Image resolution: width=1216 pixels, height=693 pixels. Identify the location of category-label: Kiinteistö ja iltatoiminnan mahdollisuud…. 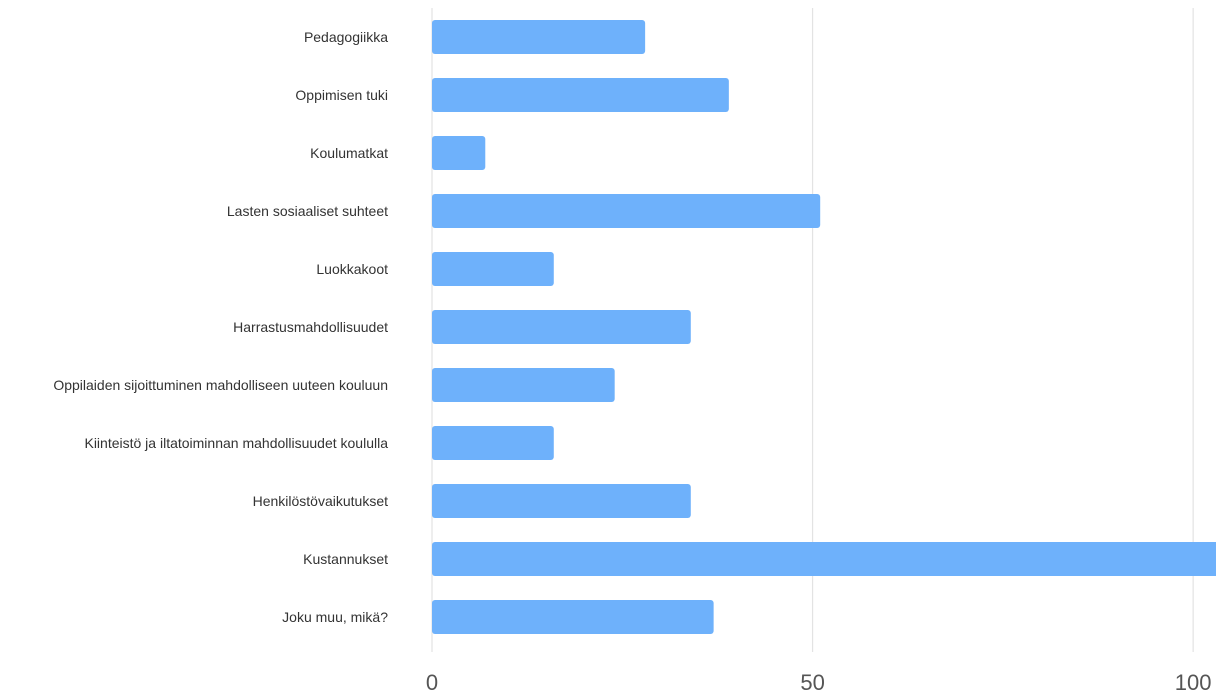
(236, 443).